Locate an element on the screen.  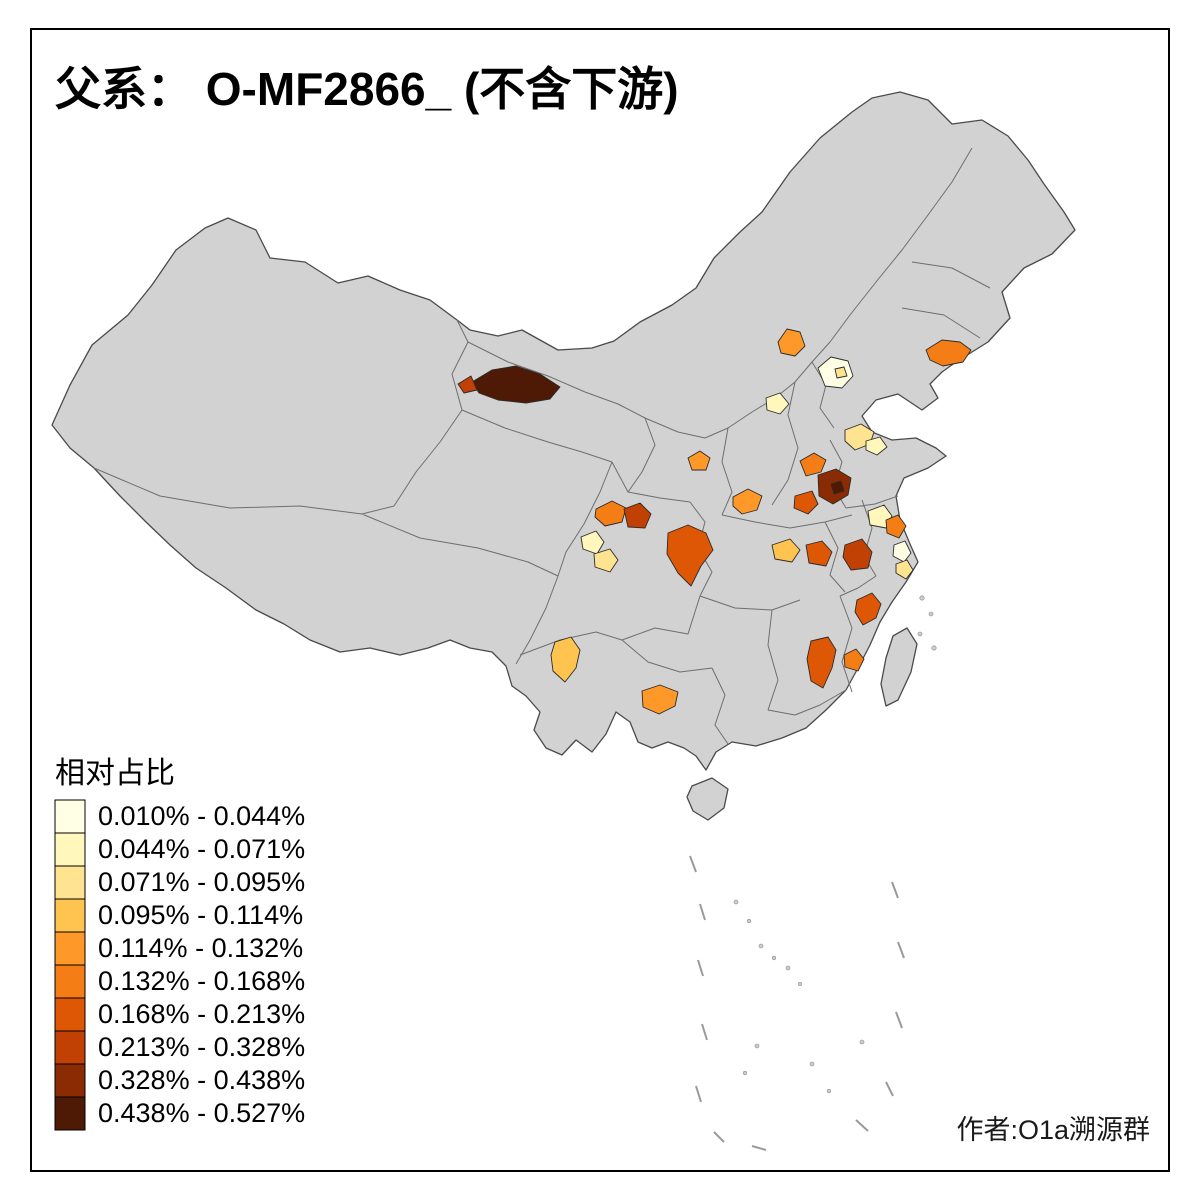
legend-title: 相对占比 is located at coordinates (115, 773).